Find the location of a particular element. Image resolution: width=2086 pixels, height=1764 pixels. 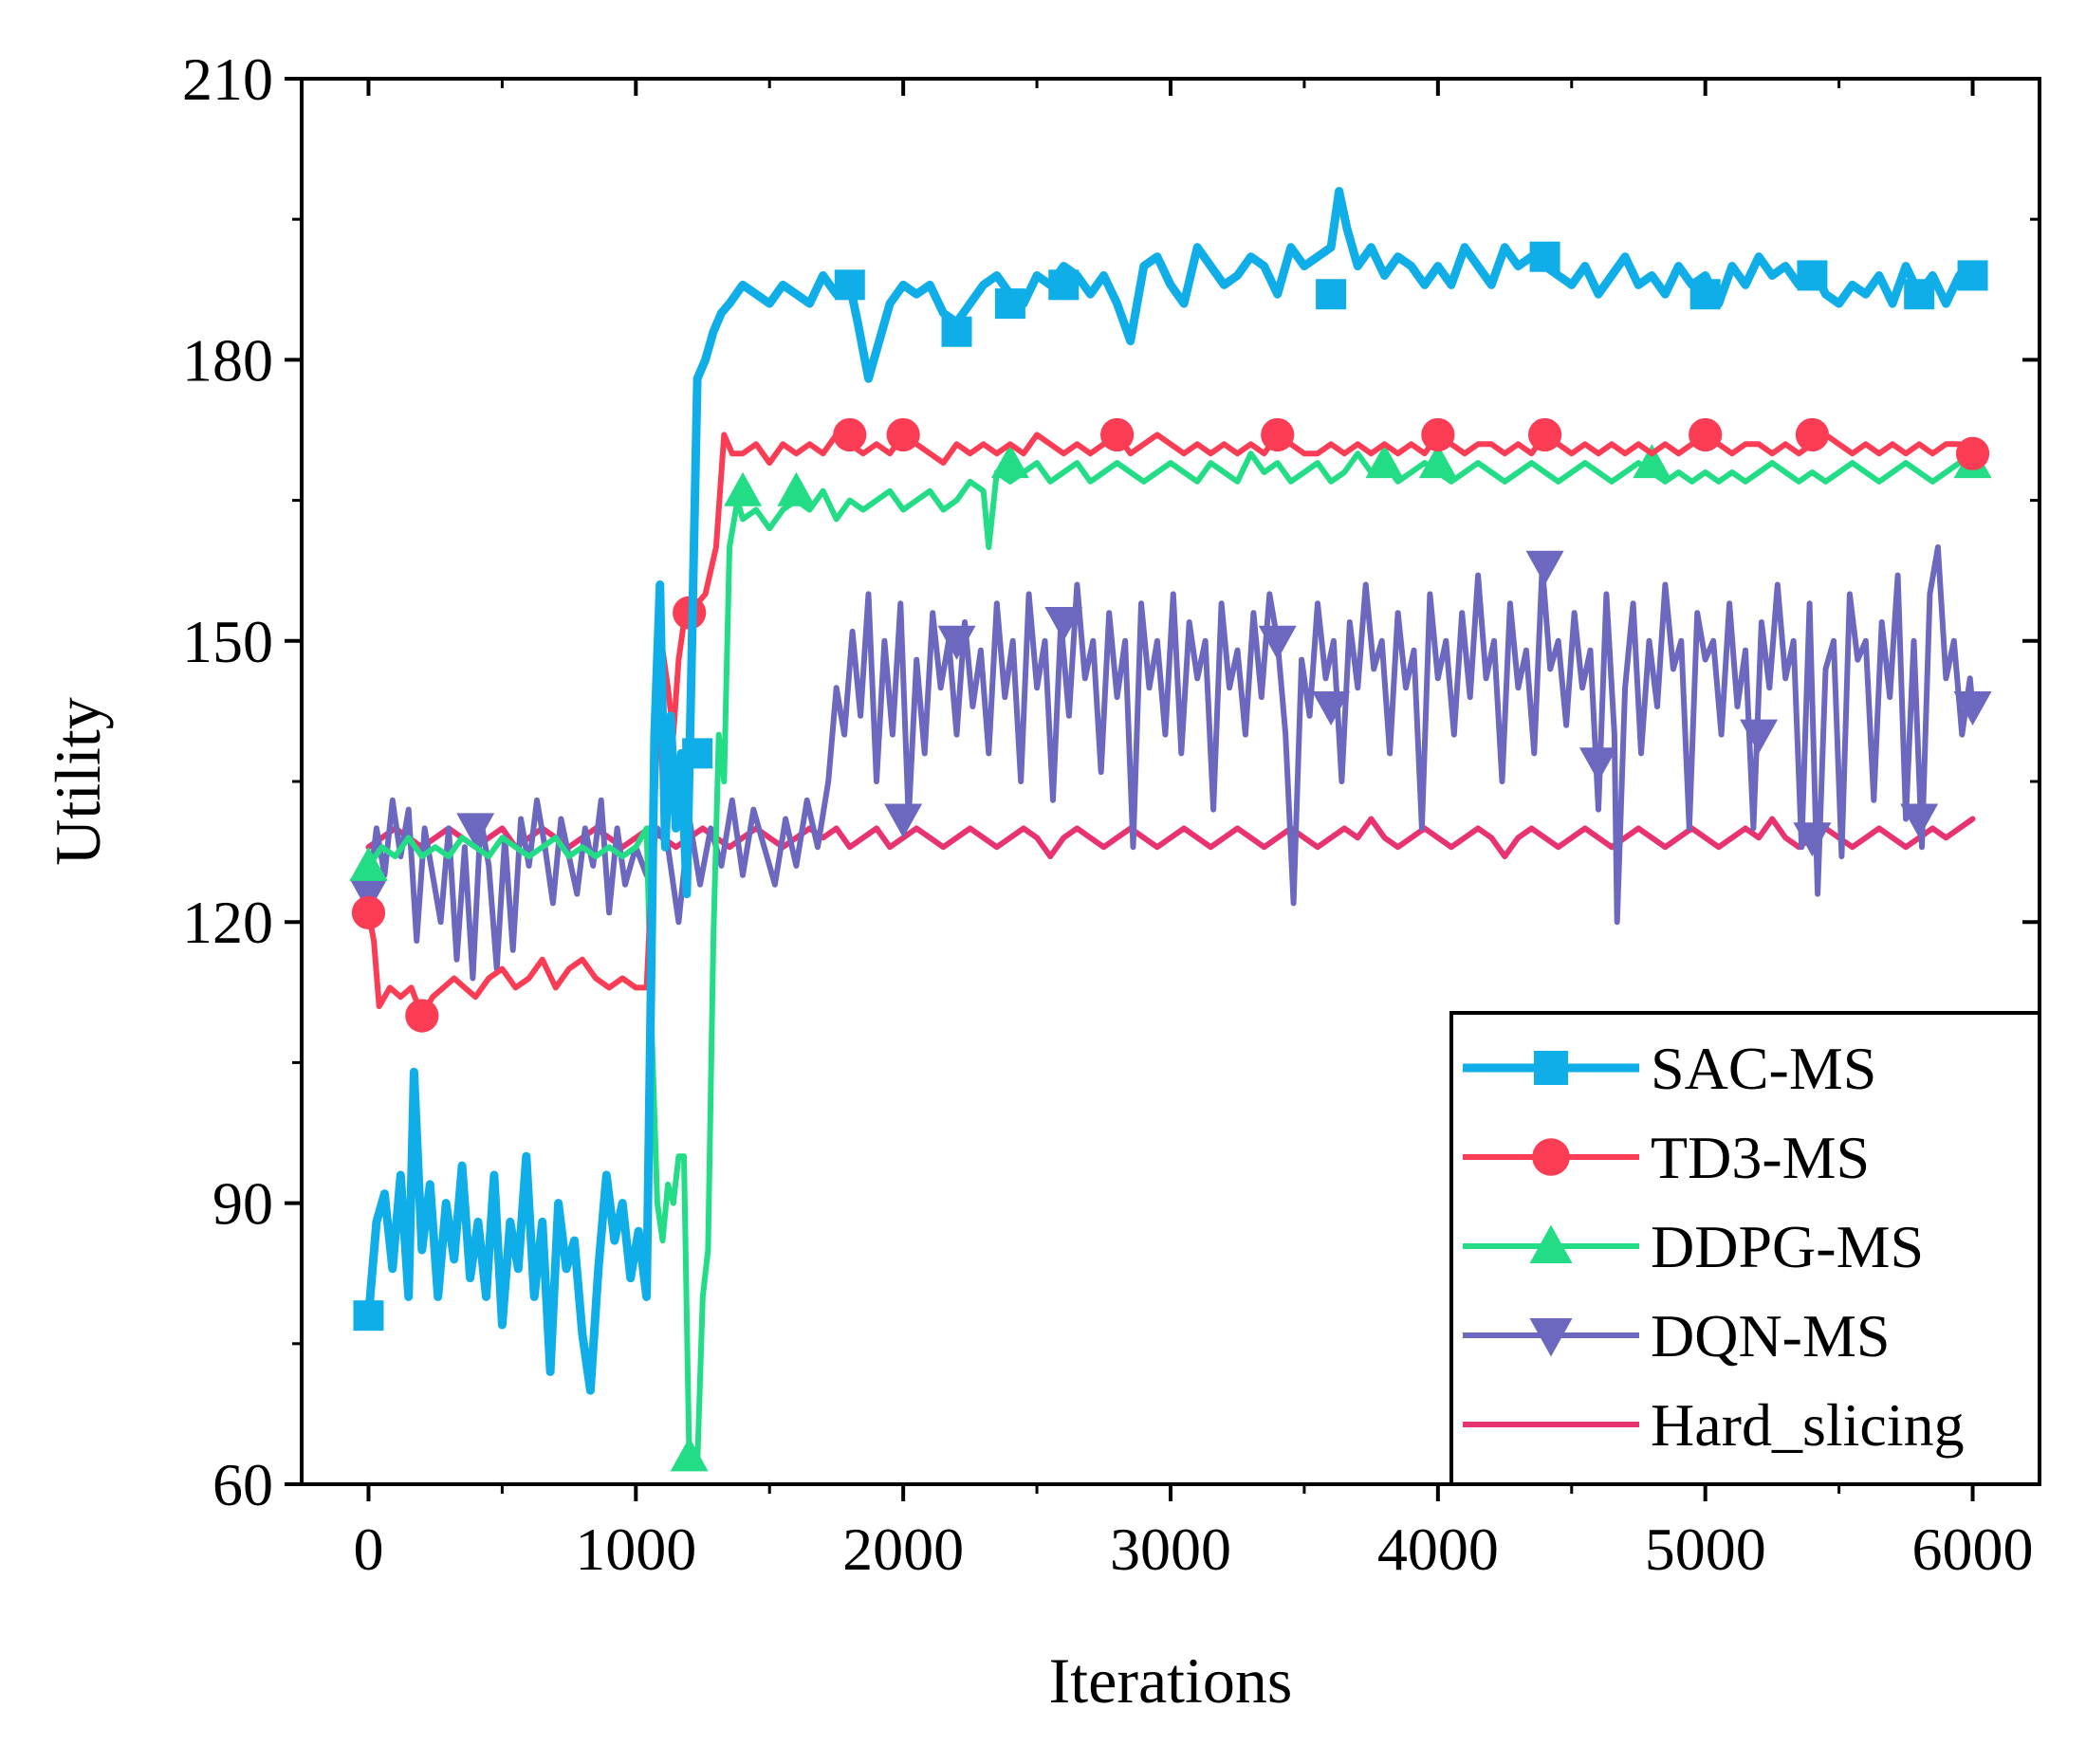

x-axis-title: Iterations is located at coordinates (1171, 1681).